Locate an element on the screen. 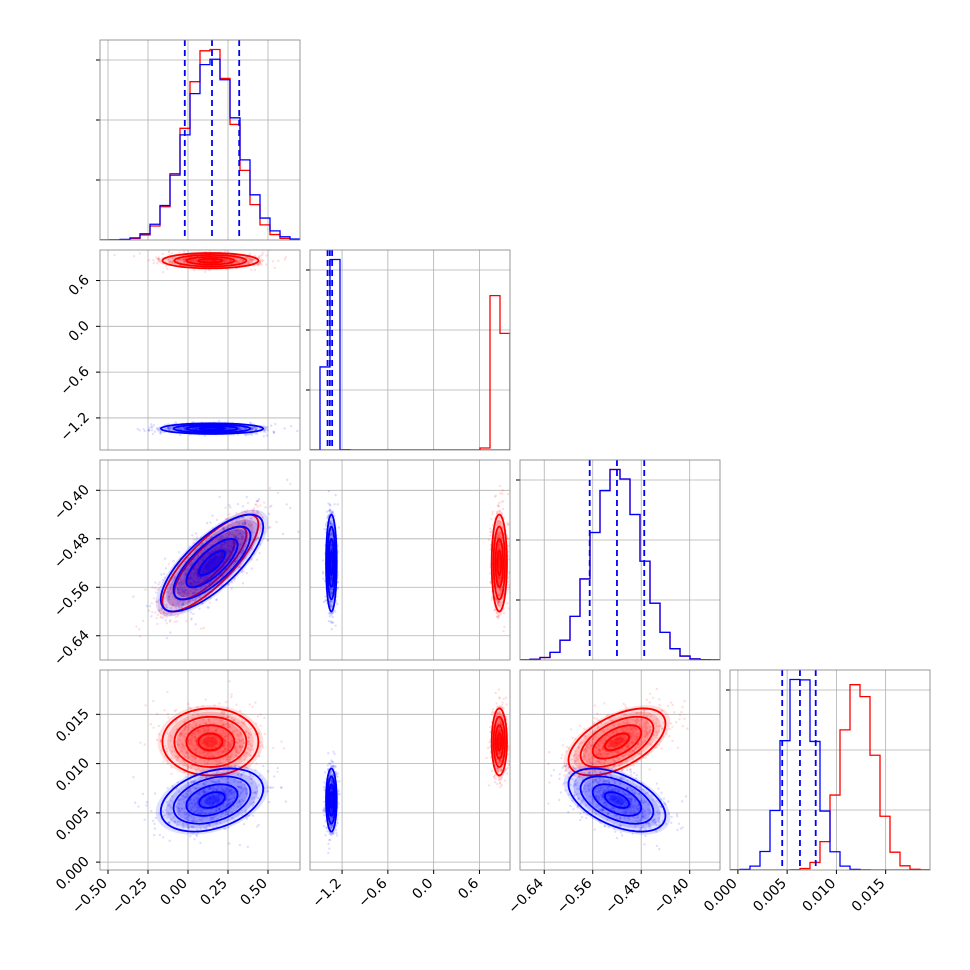 This screenshot has height=970, width=970. density-fill is located at coordinates (212, 428).